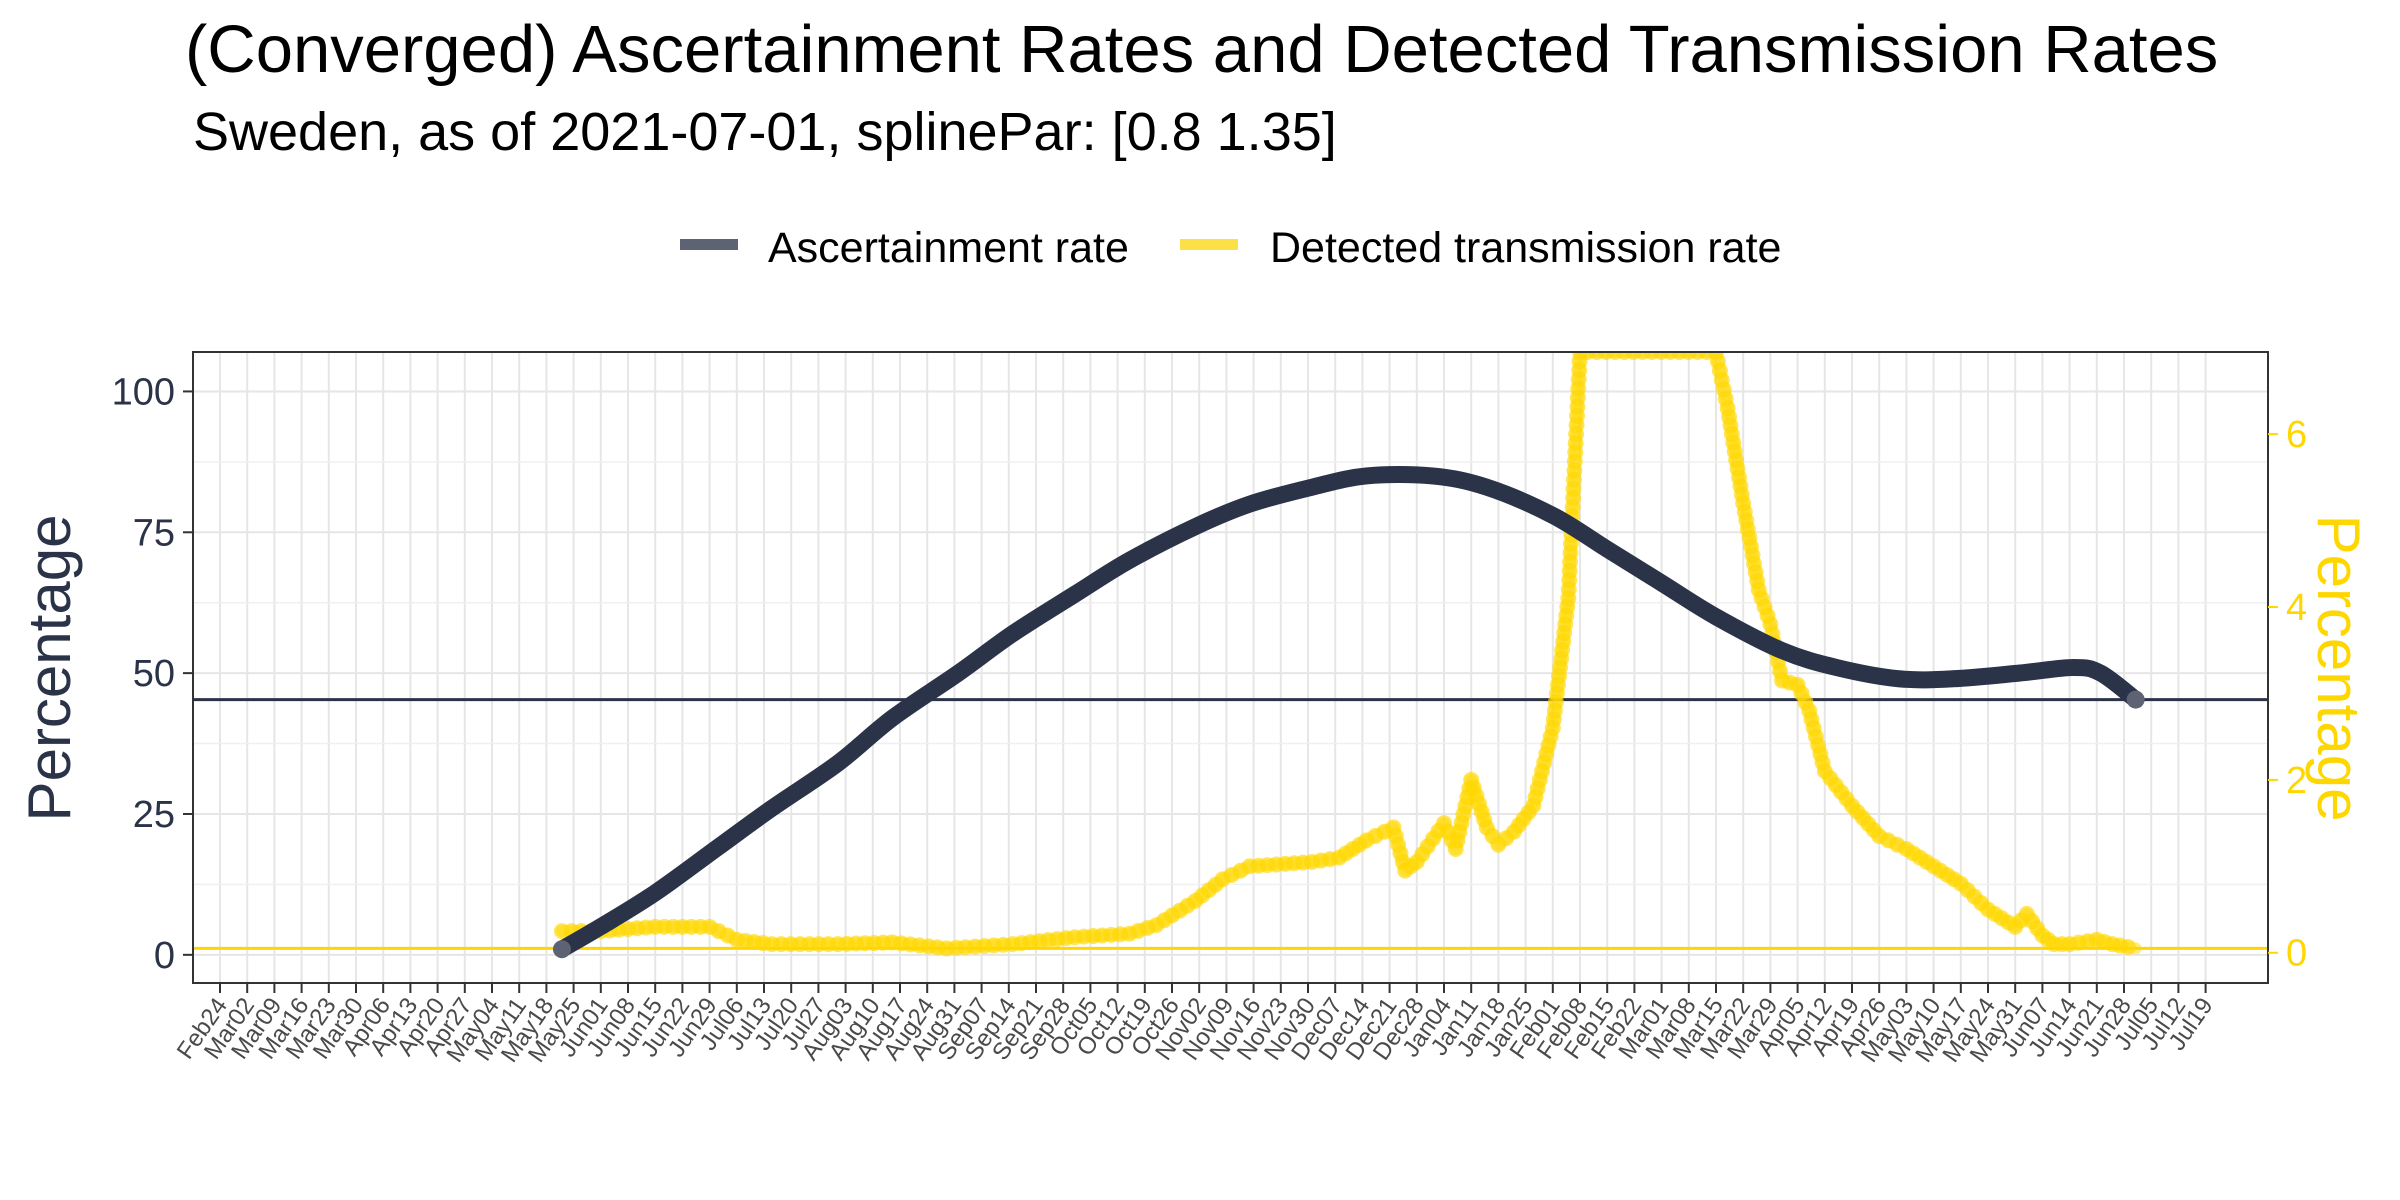 Image resolution: width=2400 pixels, height=1200 pixels. Describe the element at coordinates (561, 949) in the screenshot. I see `point-ascertainment-rate-start` at that location.